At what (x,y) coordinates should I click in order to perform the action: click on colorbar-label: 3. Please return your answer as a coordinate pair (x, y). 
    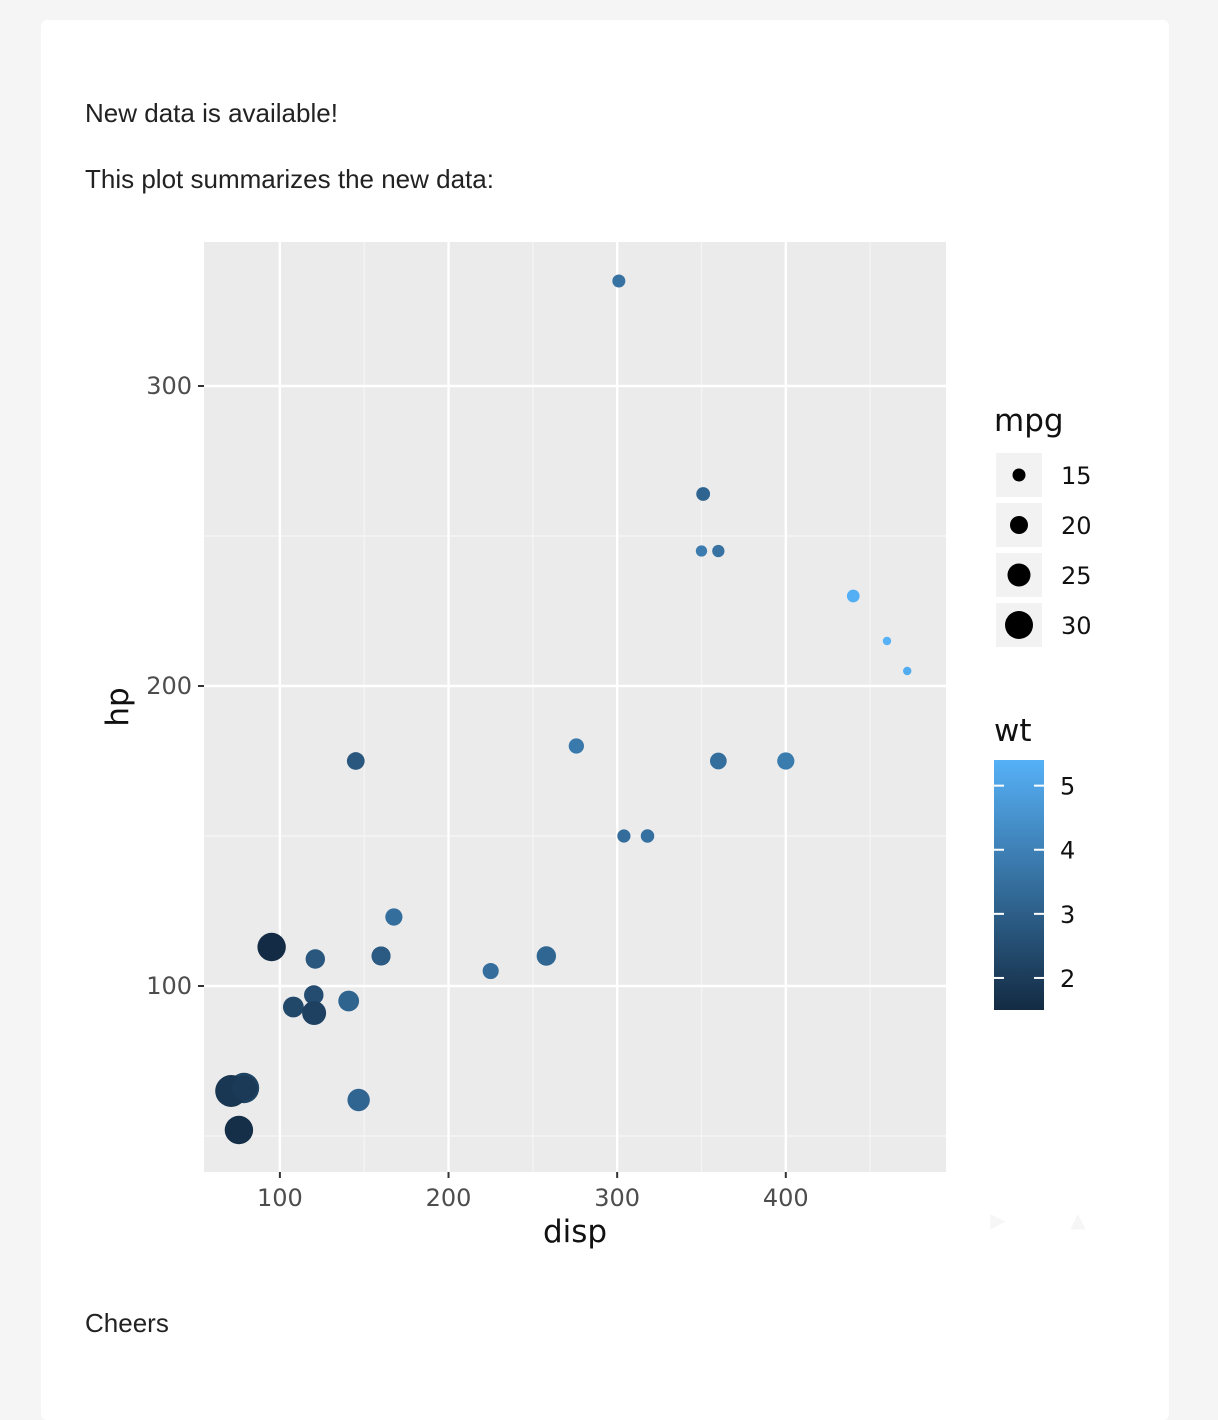
    Looking at the image, I should click on (1067, 915).